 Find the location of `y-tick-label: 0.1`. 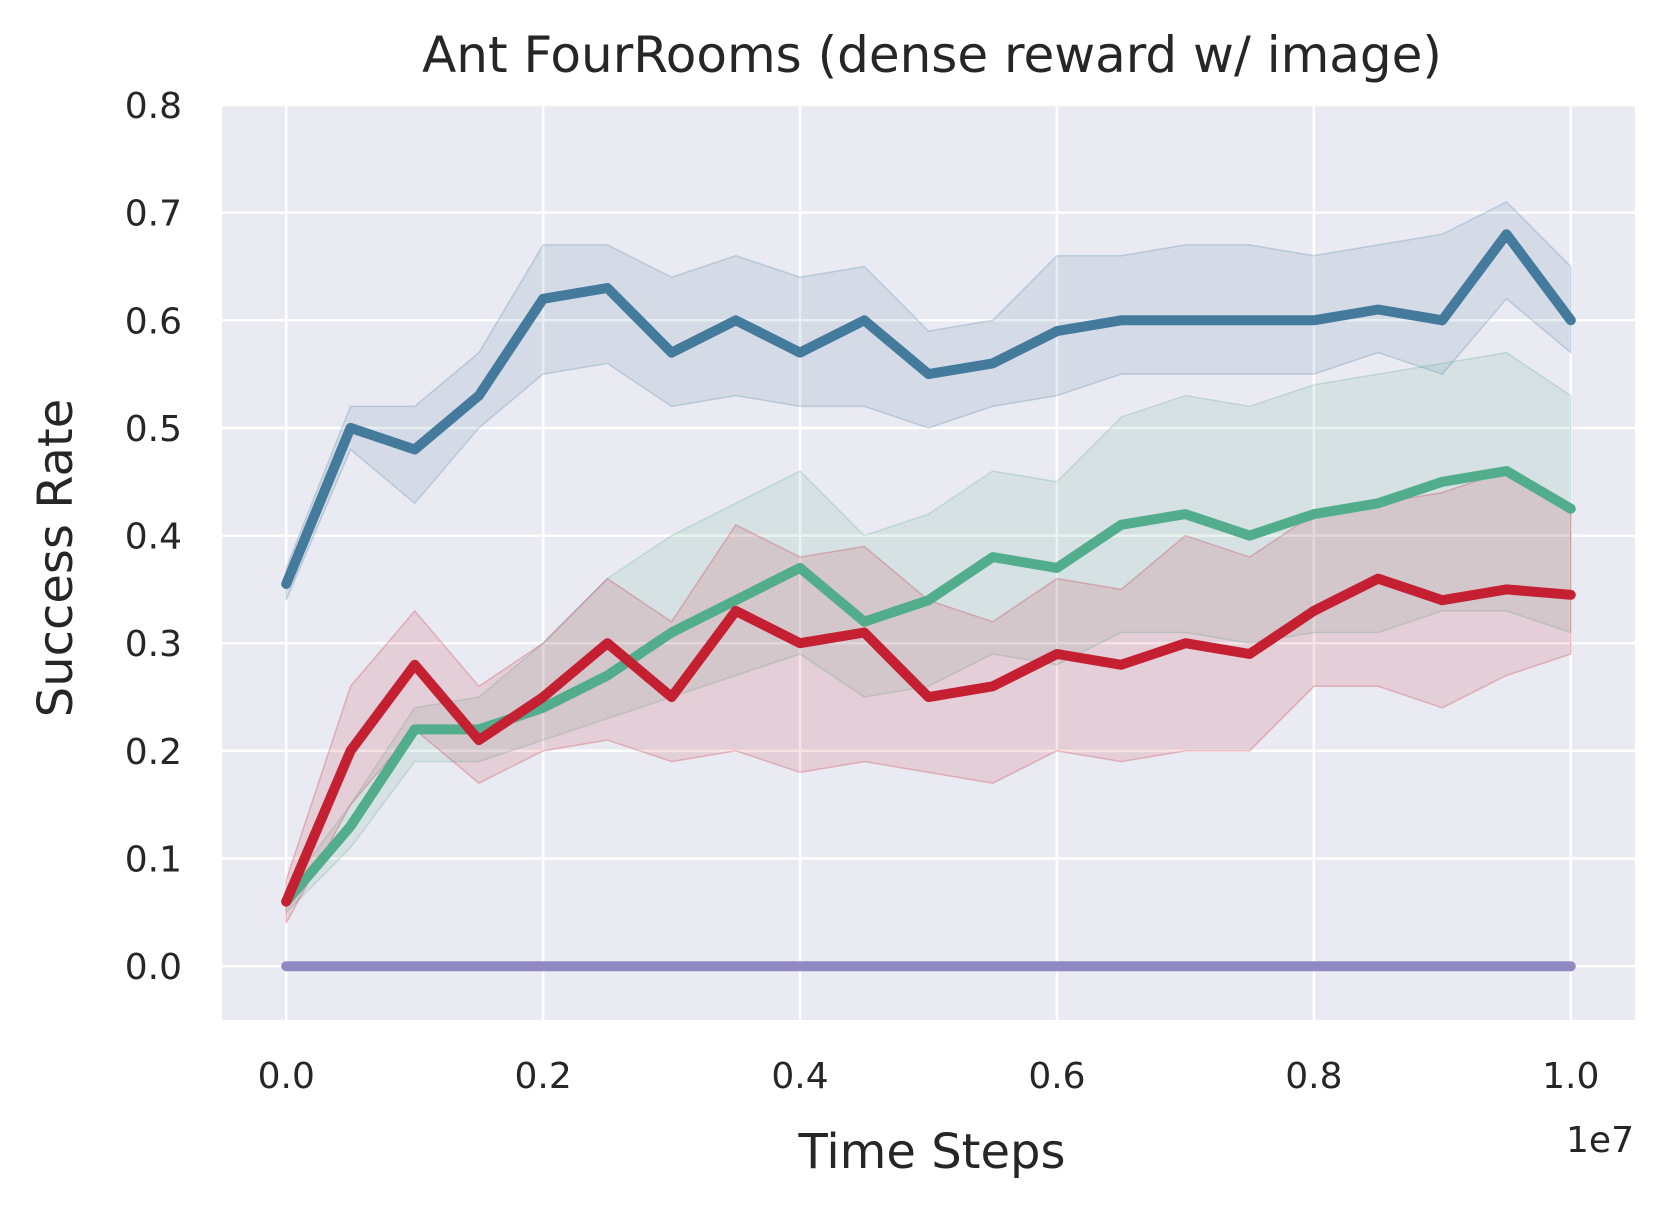

y-tick-label: 0.1 is located at coordinates (153, 860).